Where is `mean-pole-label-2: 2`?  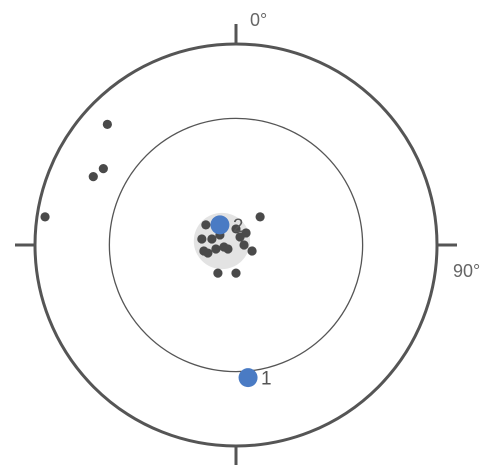
mean-pole-label-2: 2 is located at coordinates (238, 226).